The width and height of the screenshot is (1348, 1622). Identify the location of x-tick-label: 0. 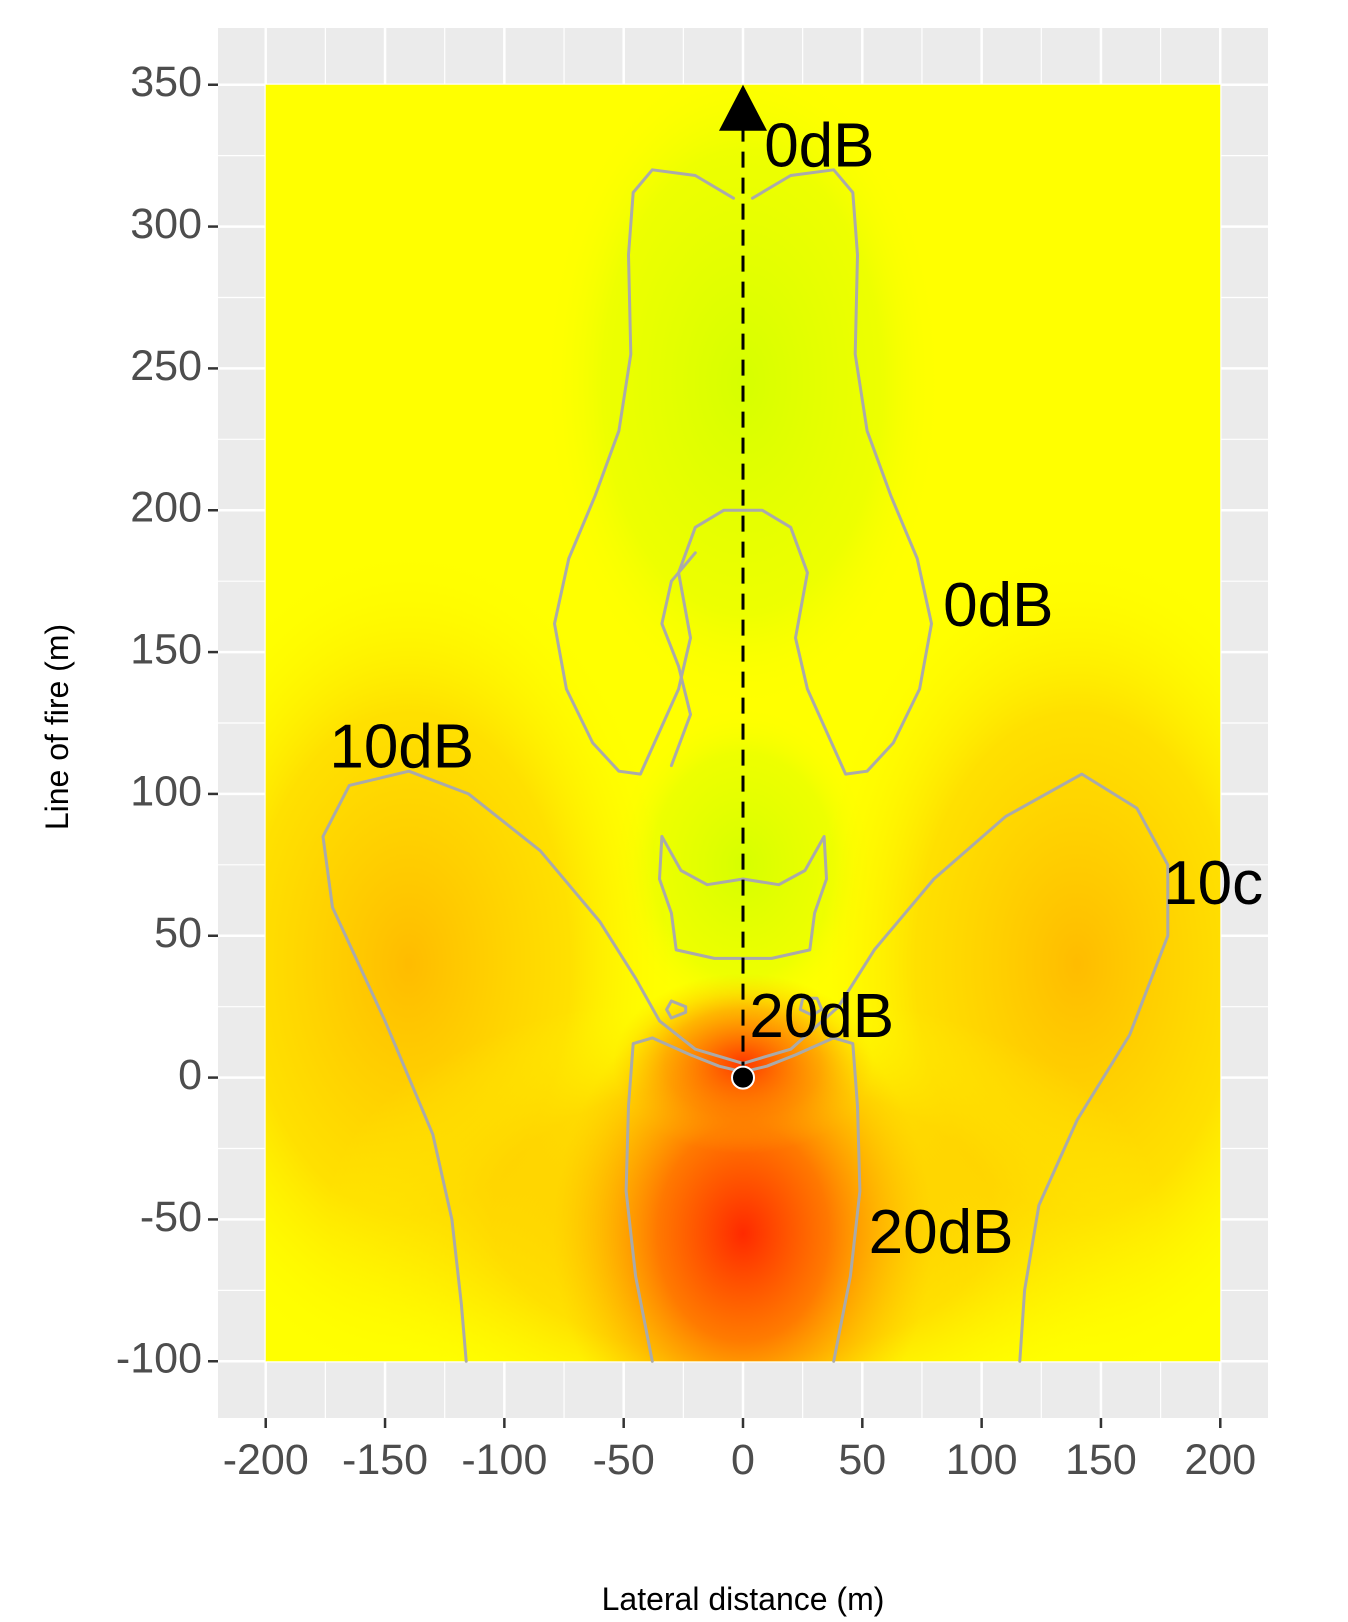
(743, 1460).